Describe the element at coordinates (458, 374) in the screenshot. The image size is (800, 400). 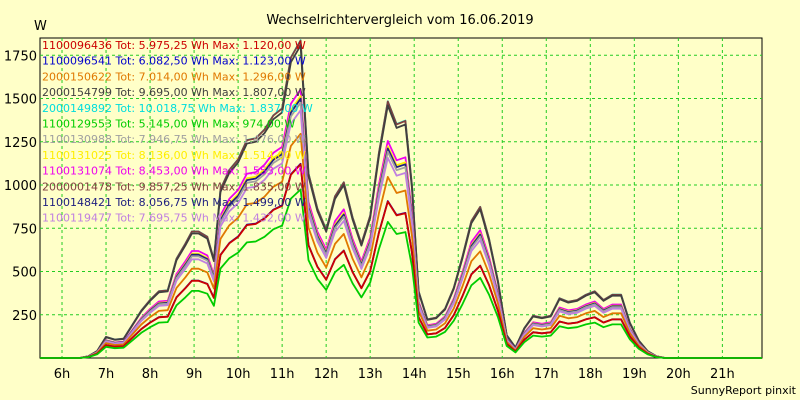
I see `x-tick-label: 15h` at that location.